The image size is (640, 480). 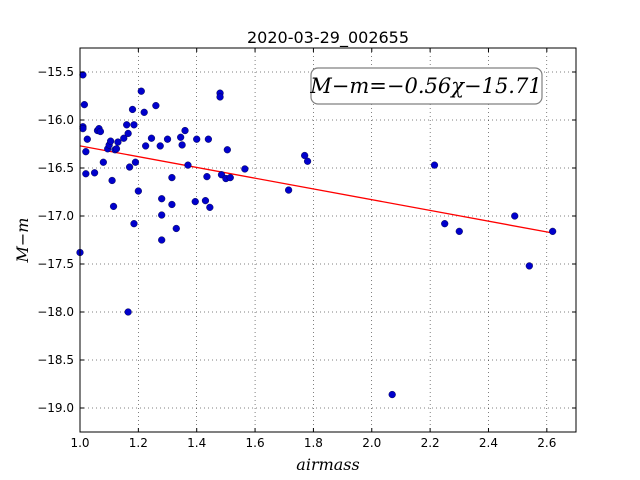 I want to click on x-tick-label: 1.8, so click(x=313, y=443).